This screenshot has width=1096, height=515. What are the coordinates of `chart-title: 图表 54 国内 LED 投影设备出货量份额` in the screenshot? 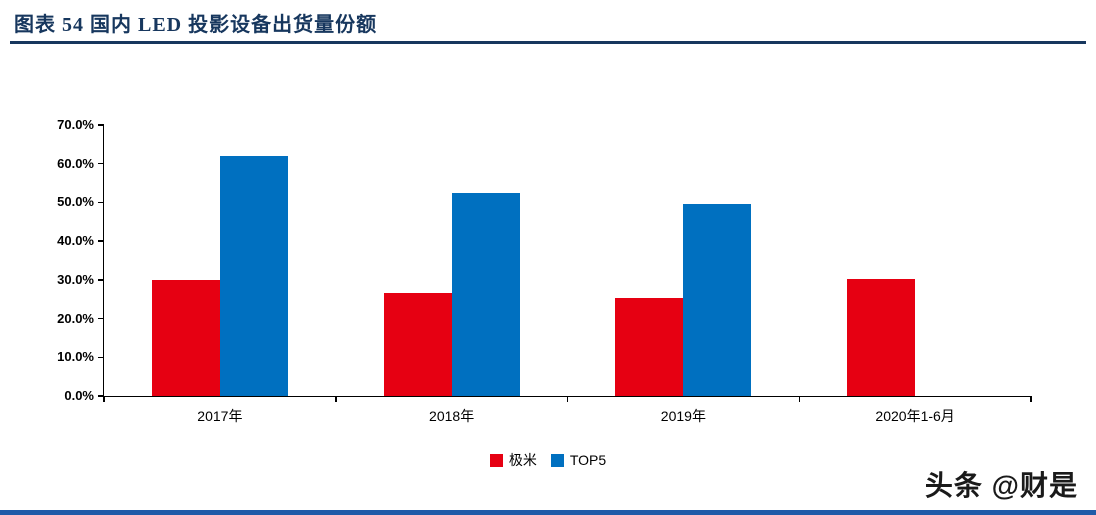 It's located at (196, 25).